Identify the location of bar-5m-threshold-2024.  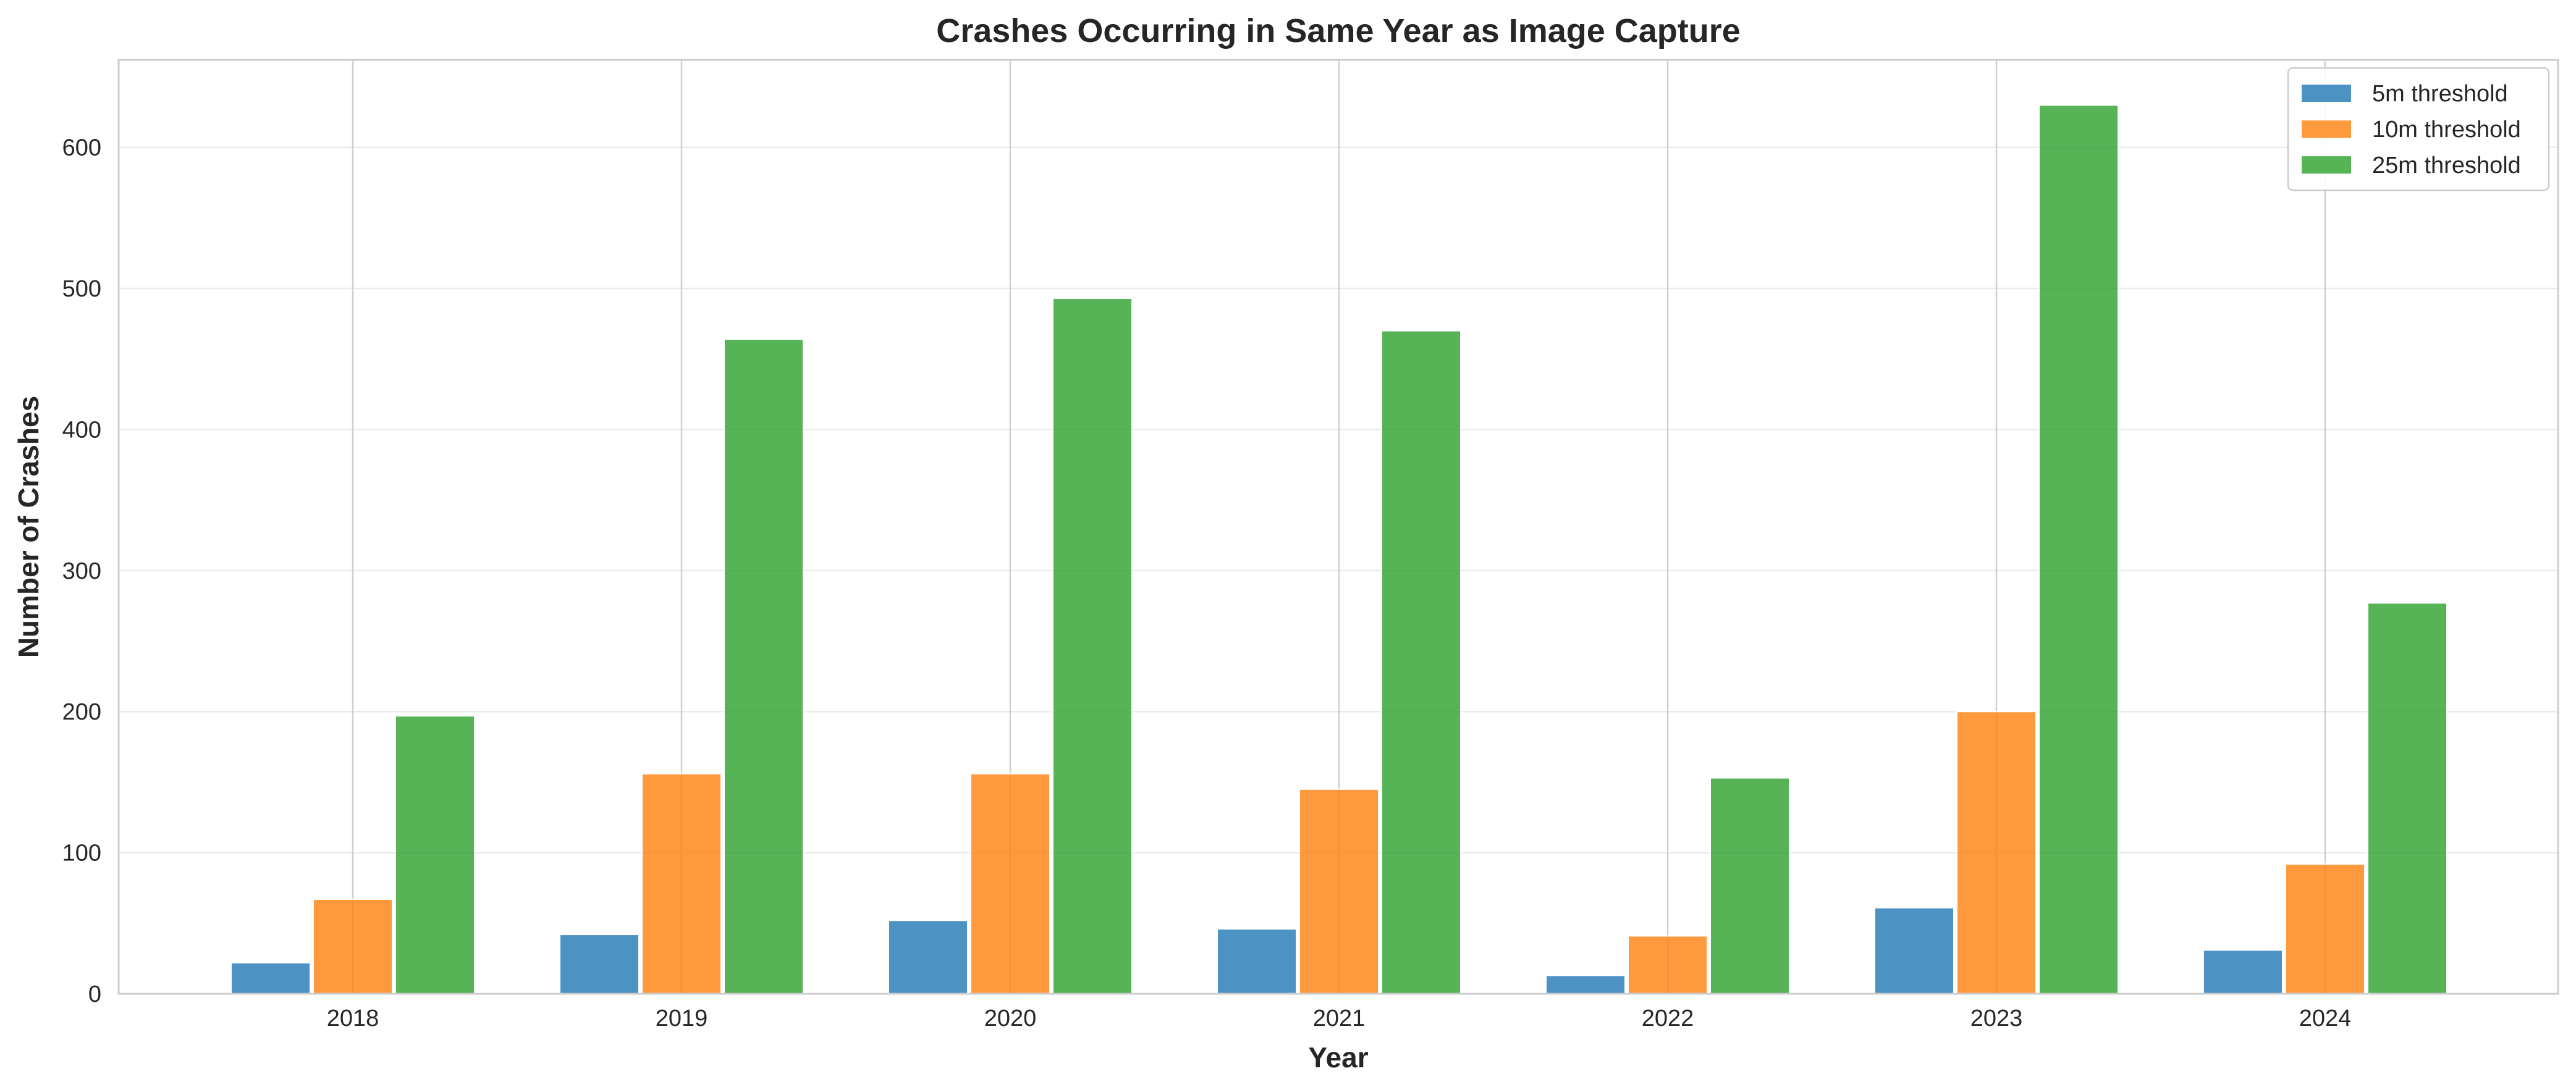
(2243, 972).